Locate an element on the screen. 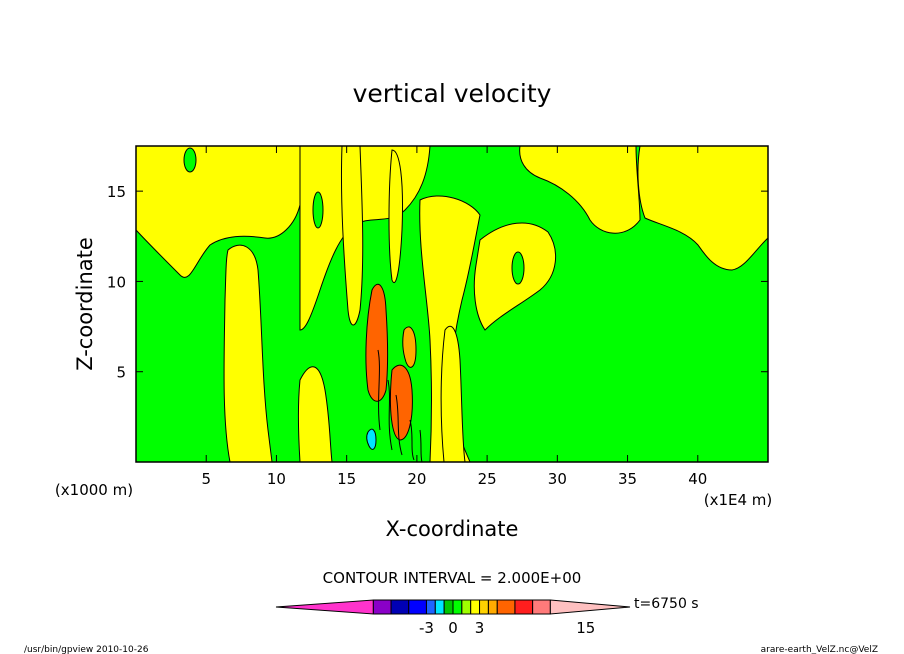 The height and width of the screenshot is (654, 904). updraft-secondary is located at coordinates (409, 347).